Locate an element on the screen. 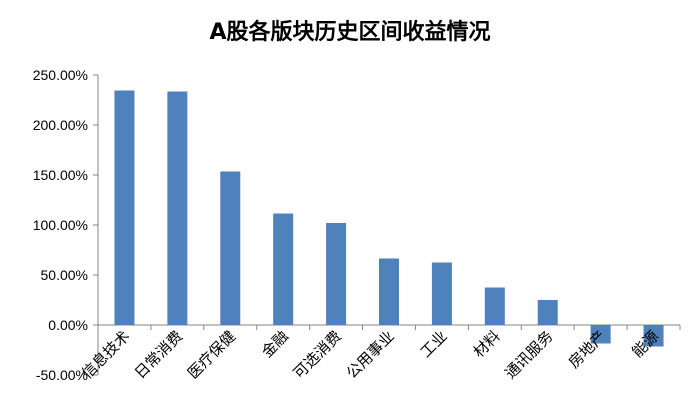  x-tick-label: 金融 is located at coordinates (275, 344).